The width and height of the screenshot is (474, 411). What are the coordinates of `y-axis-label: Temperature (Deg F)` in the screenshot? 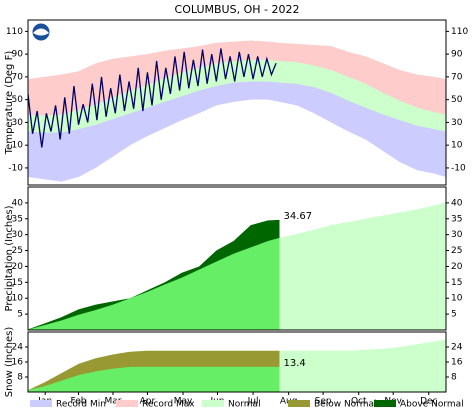 It's located at (9, 103).